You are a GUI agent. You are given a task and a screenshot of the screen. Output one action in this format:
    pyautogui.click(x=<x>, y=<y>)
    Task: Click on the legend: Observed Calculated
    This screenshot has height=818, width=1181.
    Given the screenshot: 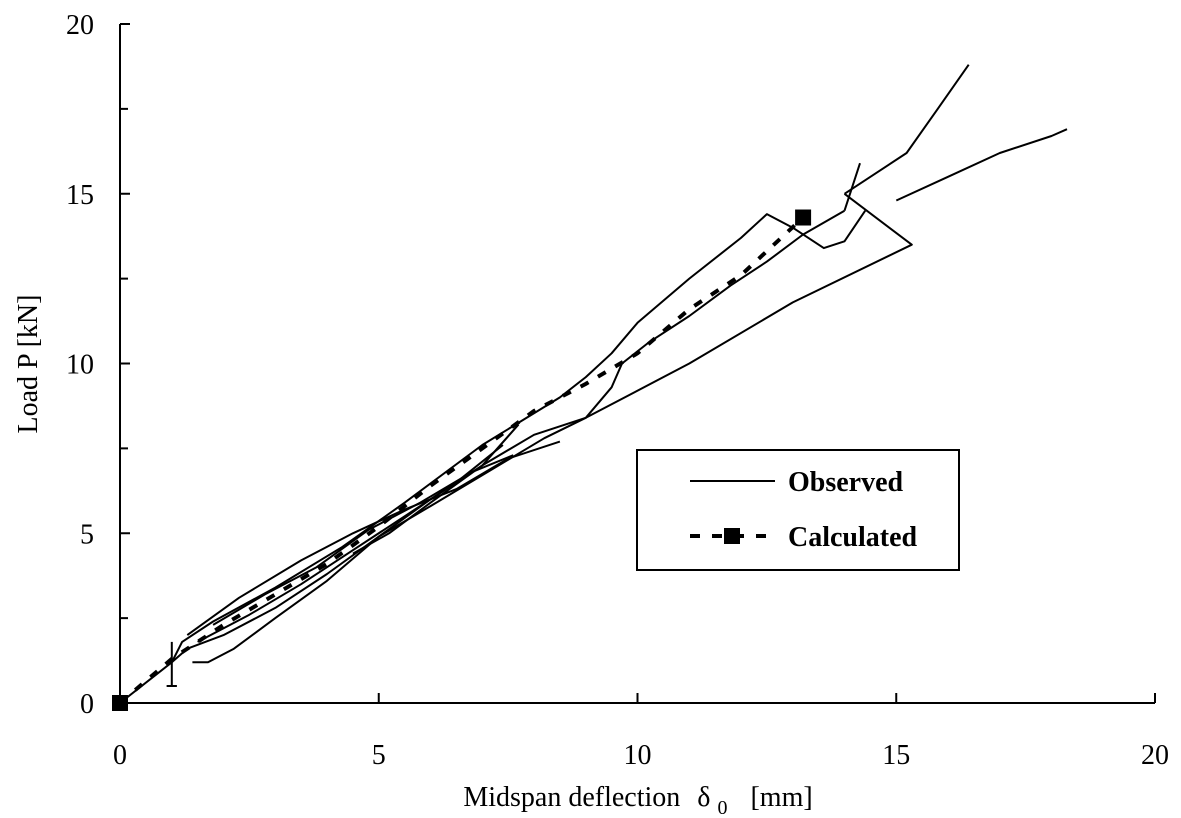 What is the action you would take?
    pyautogui.click(x=798, y=510)
    